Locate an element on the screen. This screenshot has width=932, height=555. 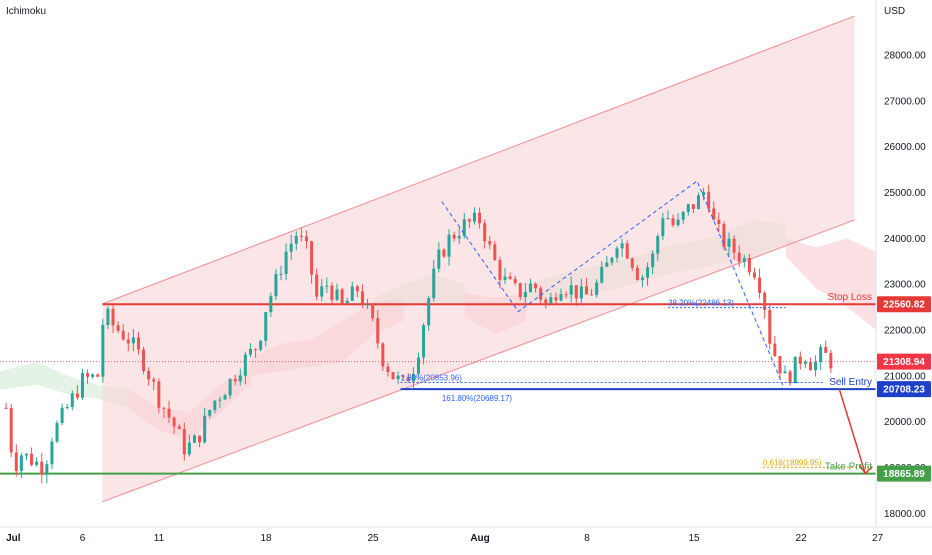
stop-loss-badge-bg is located at coordinates (904, 304).